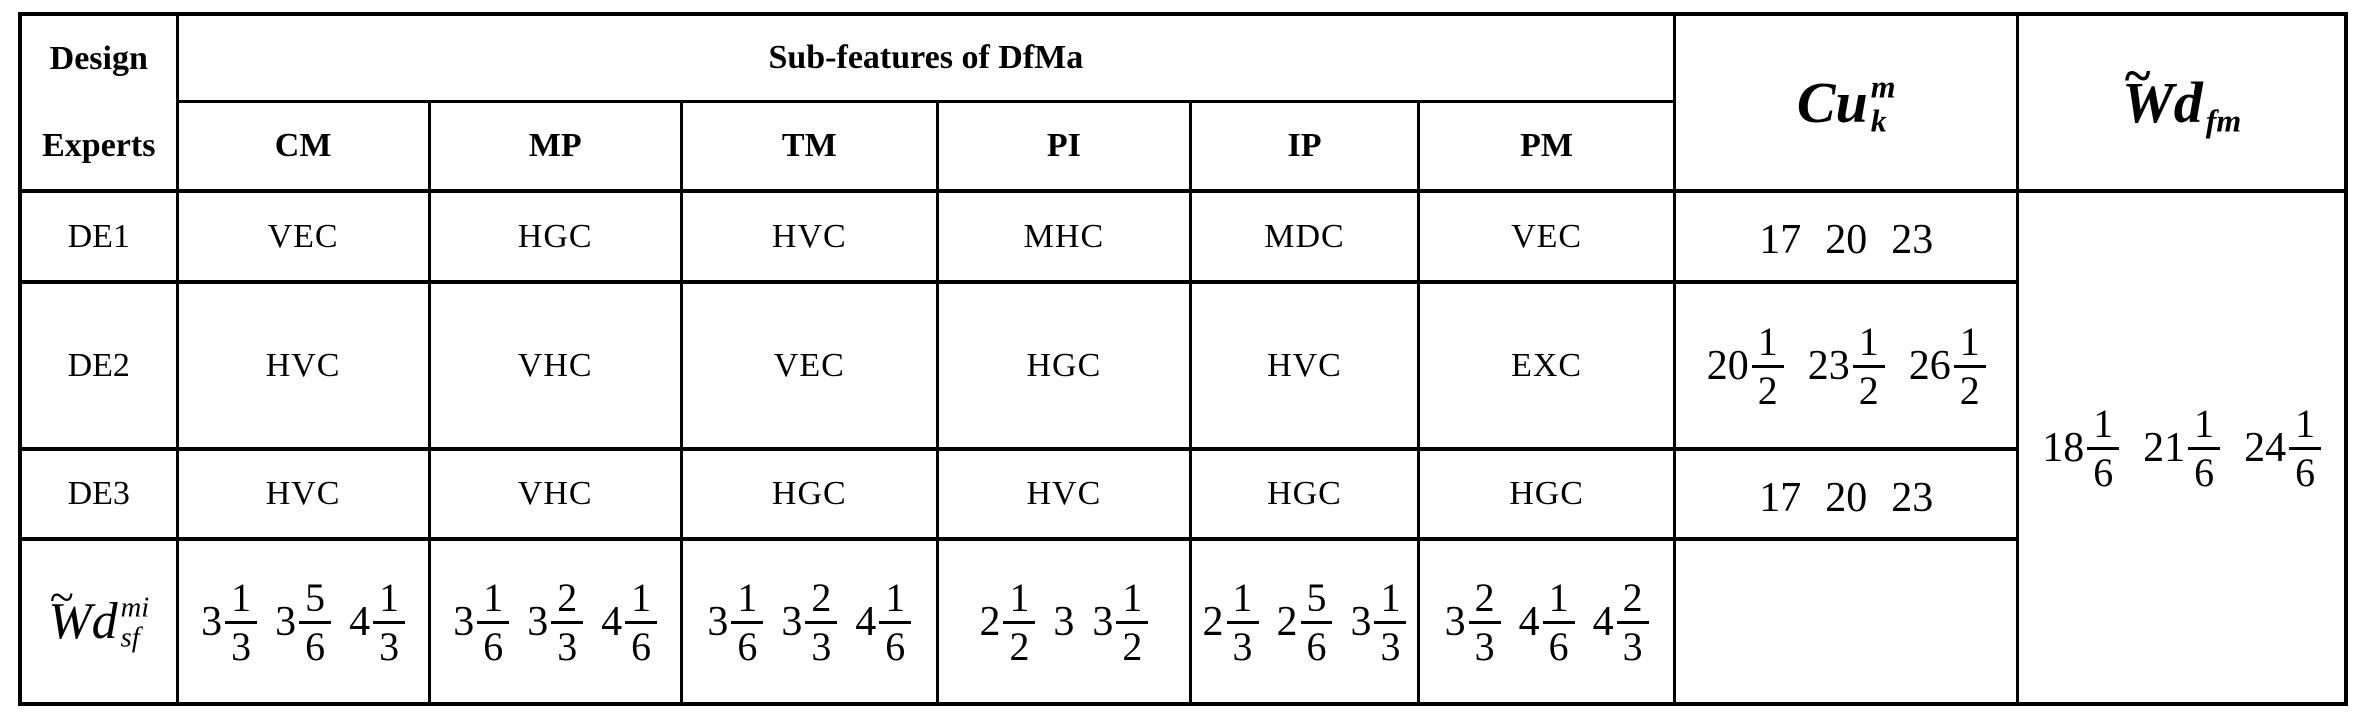 The image size is (2365, 712). I want to click on mixed-number: 21 1 6, so click(2182, 448).